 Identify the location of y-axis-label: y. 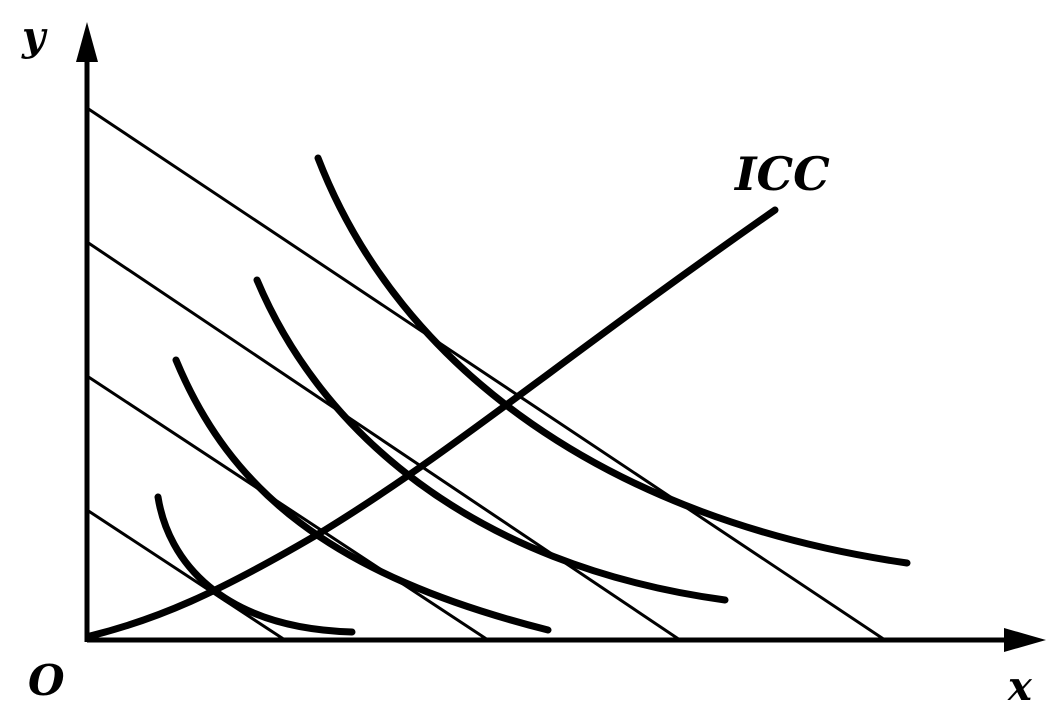
(34, 36).